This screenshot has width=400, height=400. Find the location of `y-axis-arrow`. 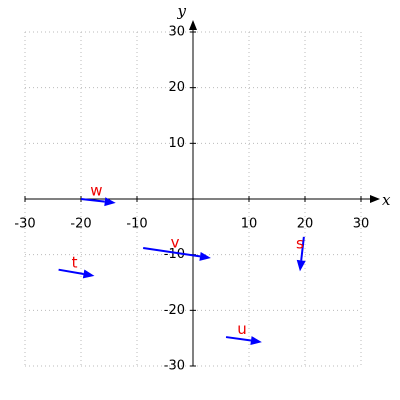

y-axis-arrow is located at coordinates (193, 25).